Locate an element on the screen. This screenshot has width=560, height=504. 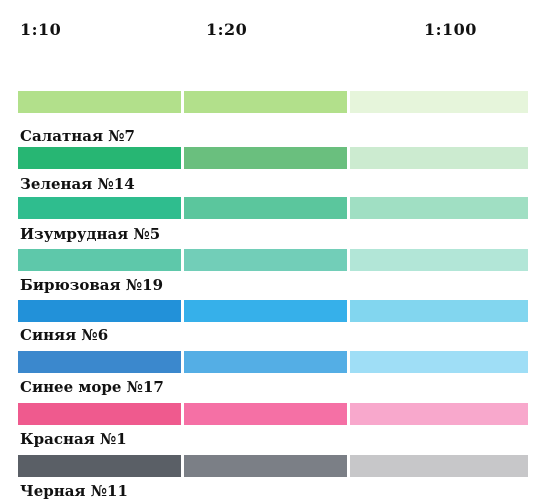
column-header-1-100: 1:100 is located at coordinates (450, 29).